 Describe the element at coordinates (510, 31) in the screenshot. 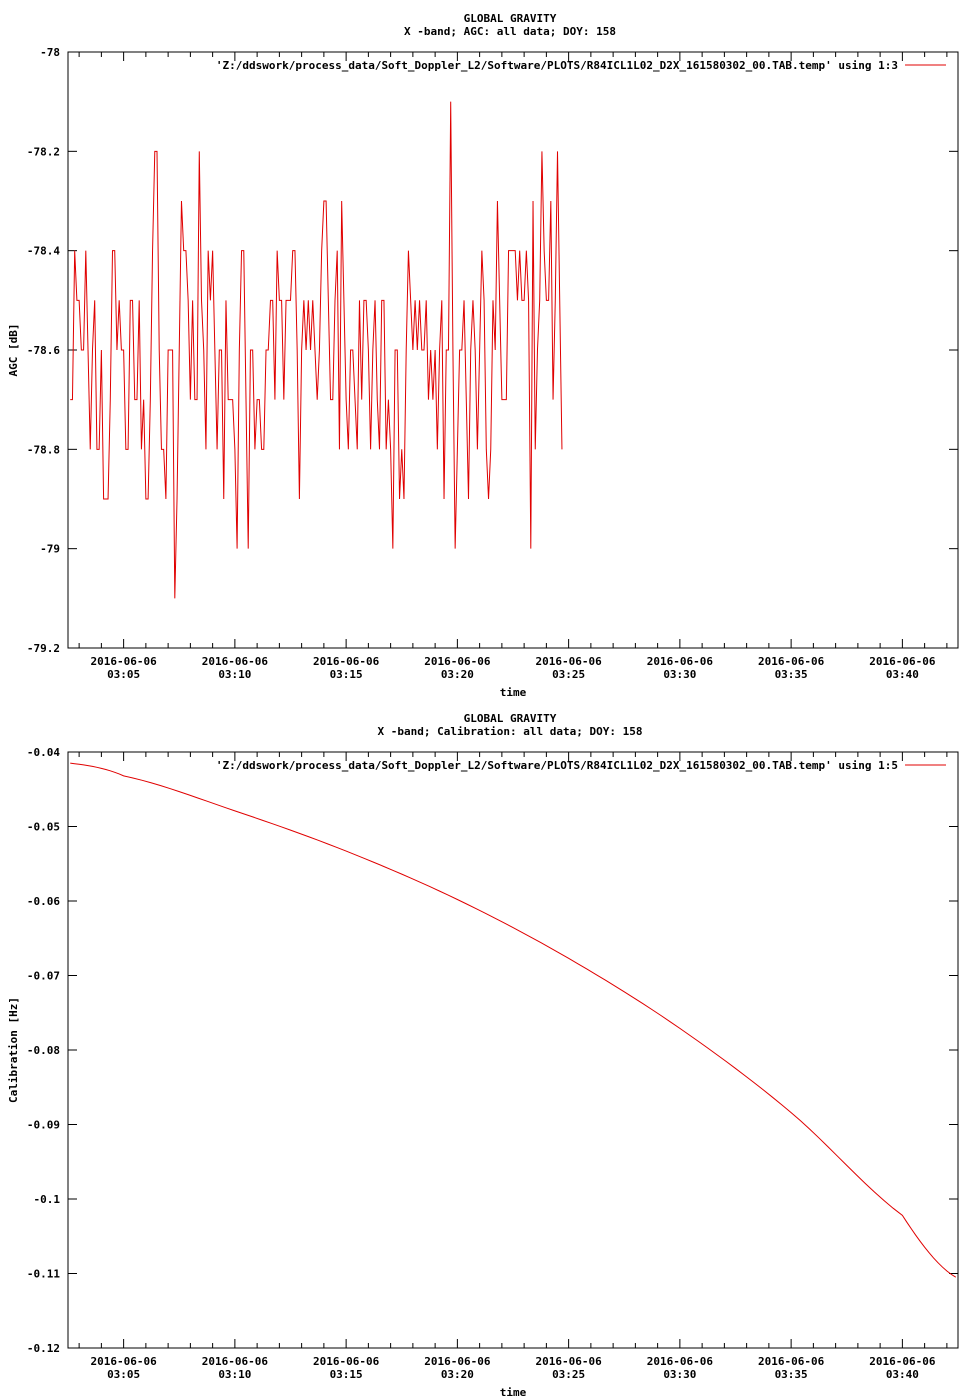

I see `chart-subtitle: X -band; AGC: all data; DOY: 158` at that location.